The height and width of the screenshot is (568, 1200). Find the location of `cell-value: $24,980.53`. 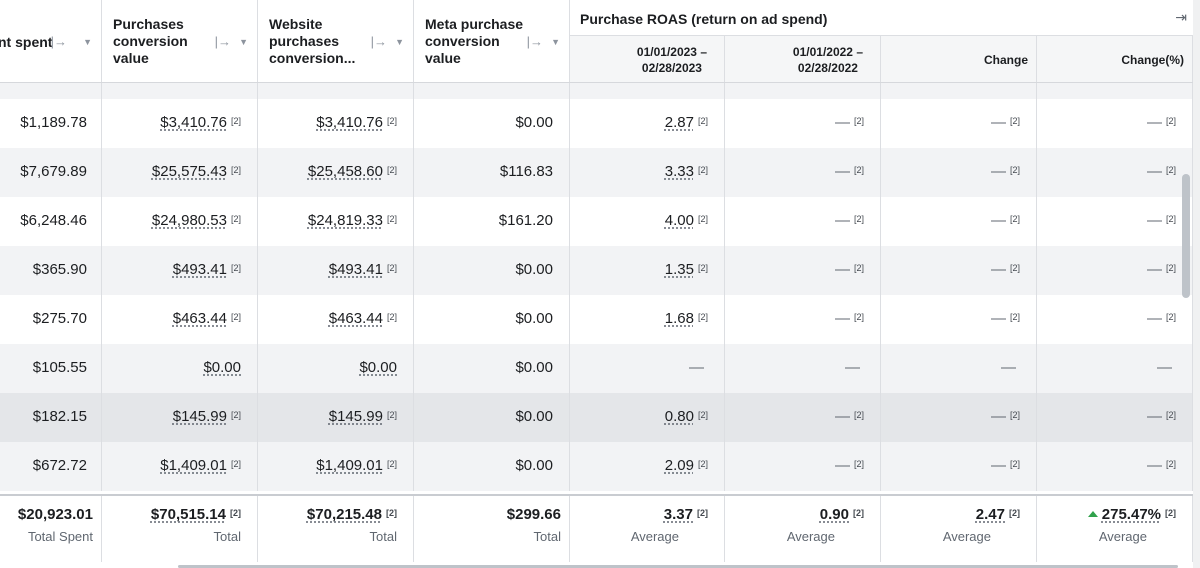

cell-value: $24,980.53 is located at coordinates (189, 220).